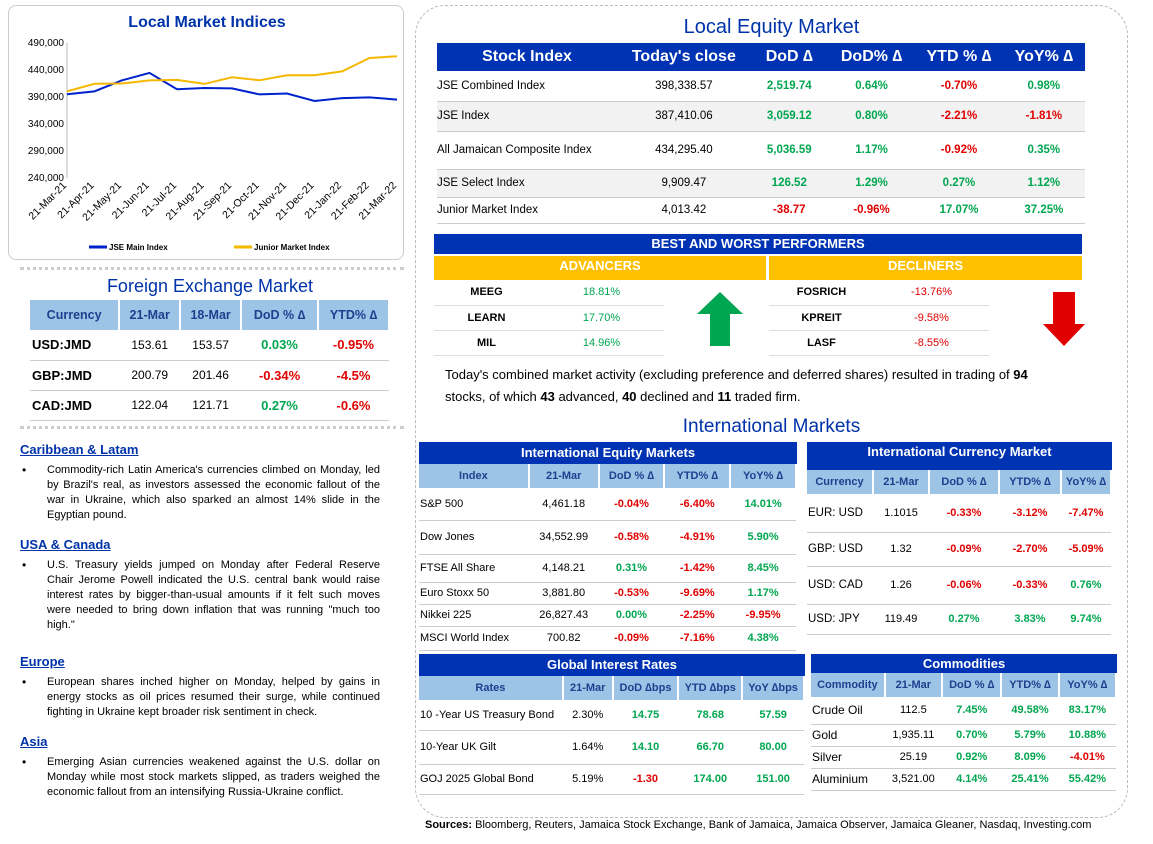 This screenshot has height=844, width=1153. What do you see at coordinates (150, 315) in the screenshot?
I see `fx-header-cell: 21-Mar` at bounding box center [150, 315].